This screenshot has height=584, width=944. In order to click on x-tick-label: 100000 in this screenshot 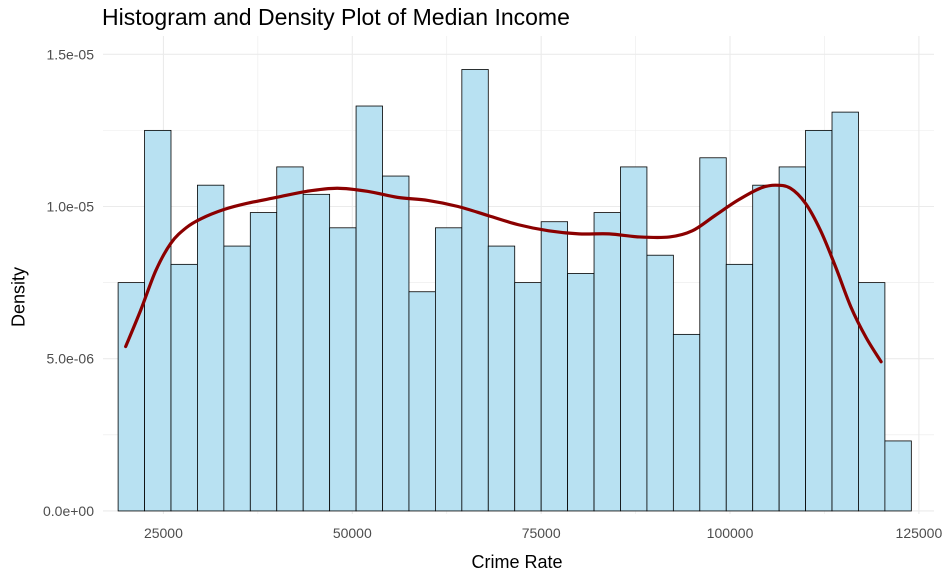, I will do `click(730, 533)`.